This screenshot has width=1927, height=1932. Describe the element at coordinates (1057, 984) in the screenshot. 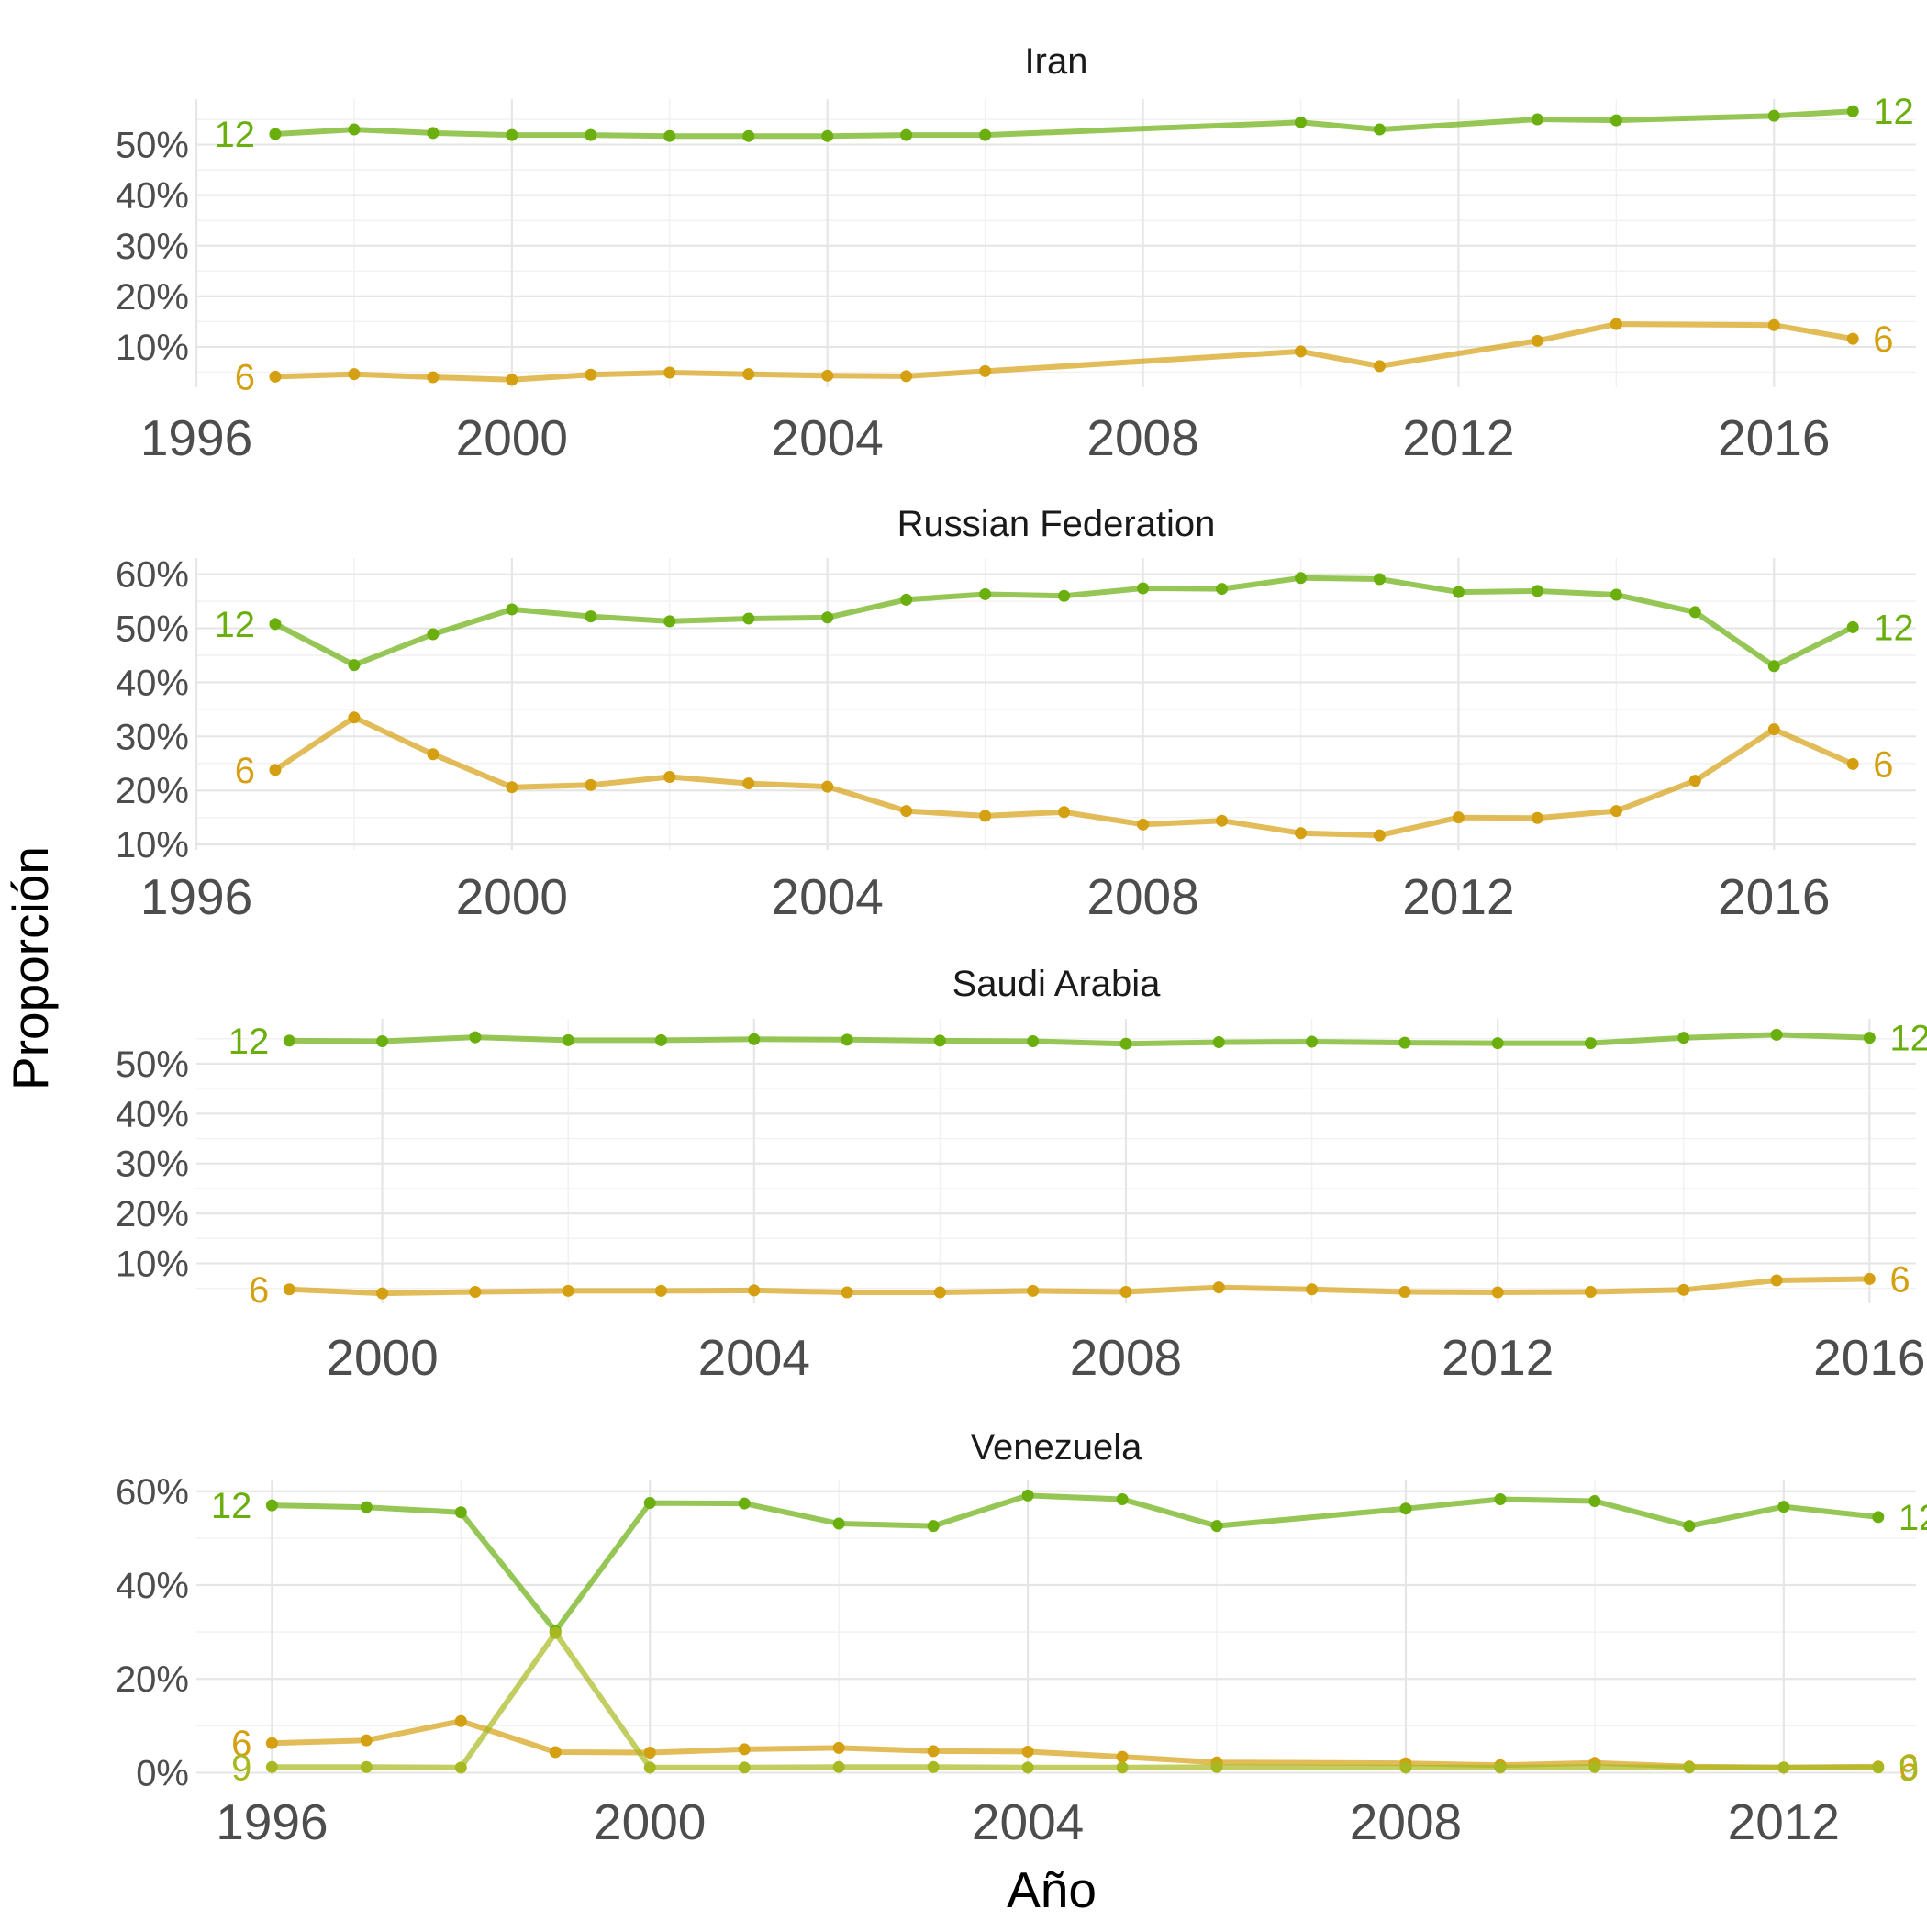

I see `facet-title: Saudi Arabia` at that location.